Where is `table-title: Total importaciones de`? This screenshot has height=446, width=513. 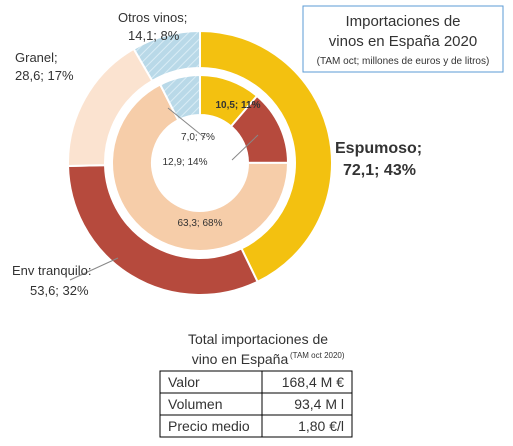 table-title: Total importaciones de is located at coordinates (258, 339).